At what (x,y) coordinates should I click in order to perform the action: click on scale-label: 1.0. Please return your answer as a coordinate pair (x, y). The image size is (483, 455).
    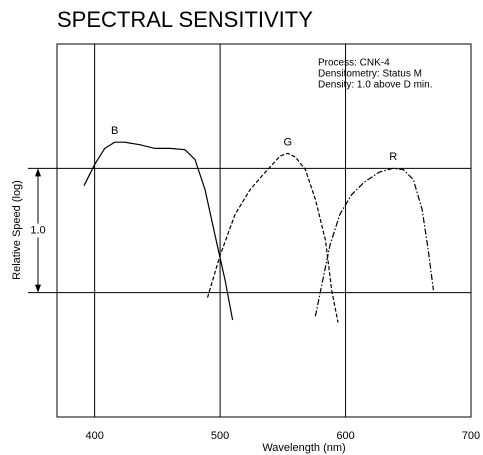
    Looking at the image, I should click on (37, 230).